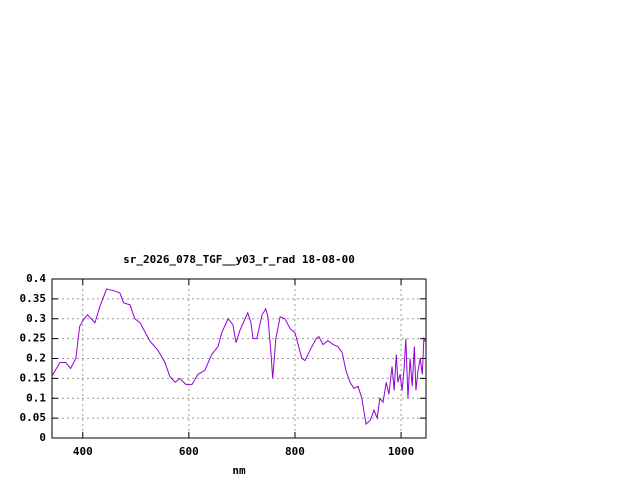  I want to click on y-tick-label: 0.05, so click(33, 417).